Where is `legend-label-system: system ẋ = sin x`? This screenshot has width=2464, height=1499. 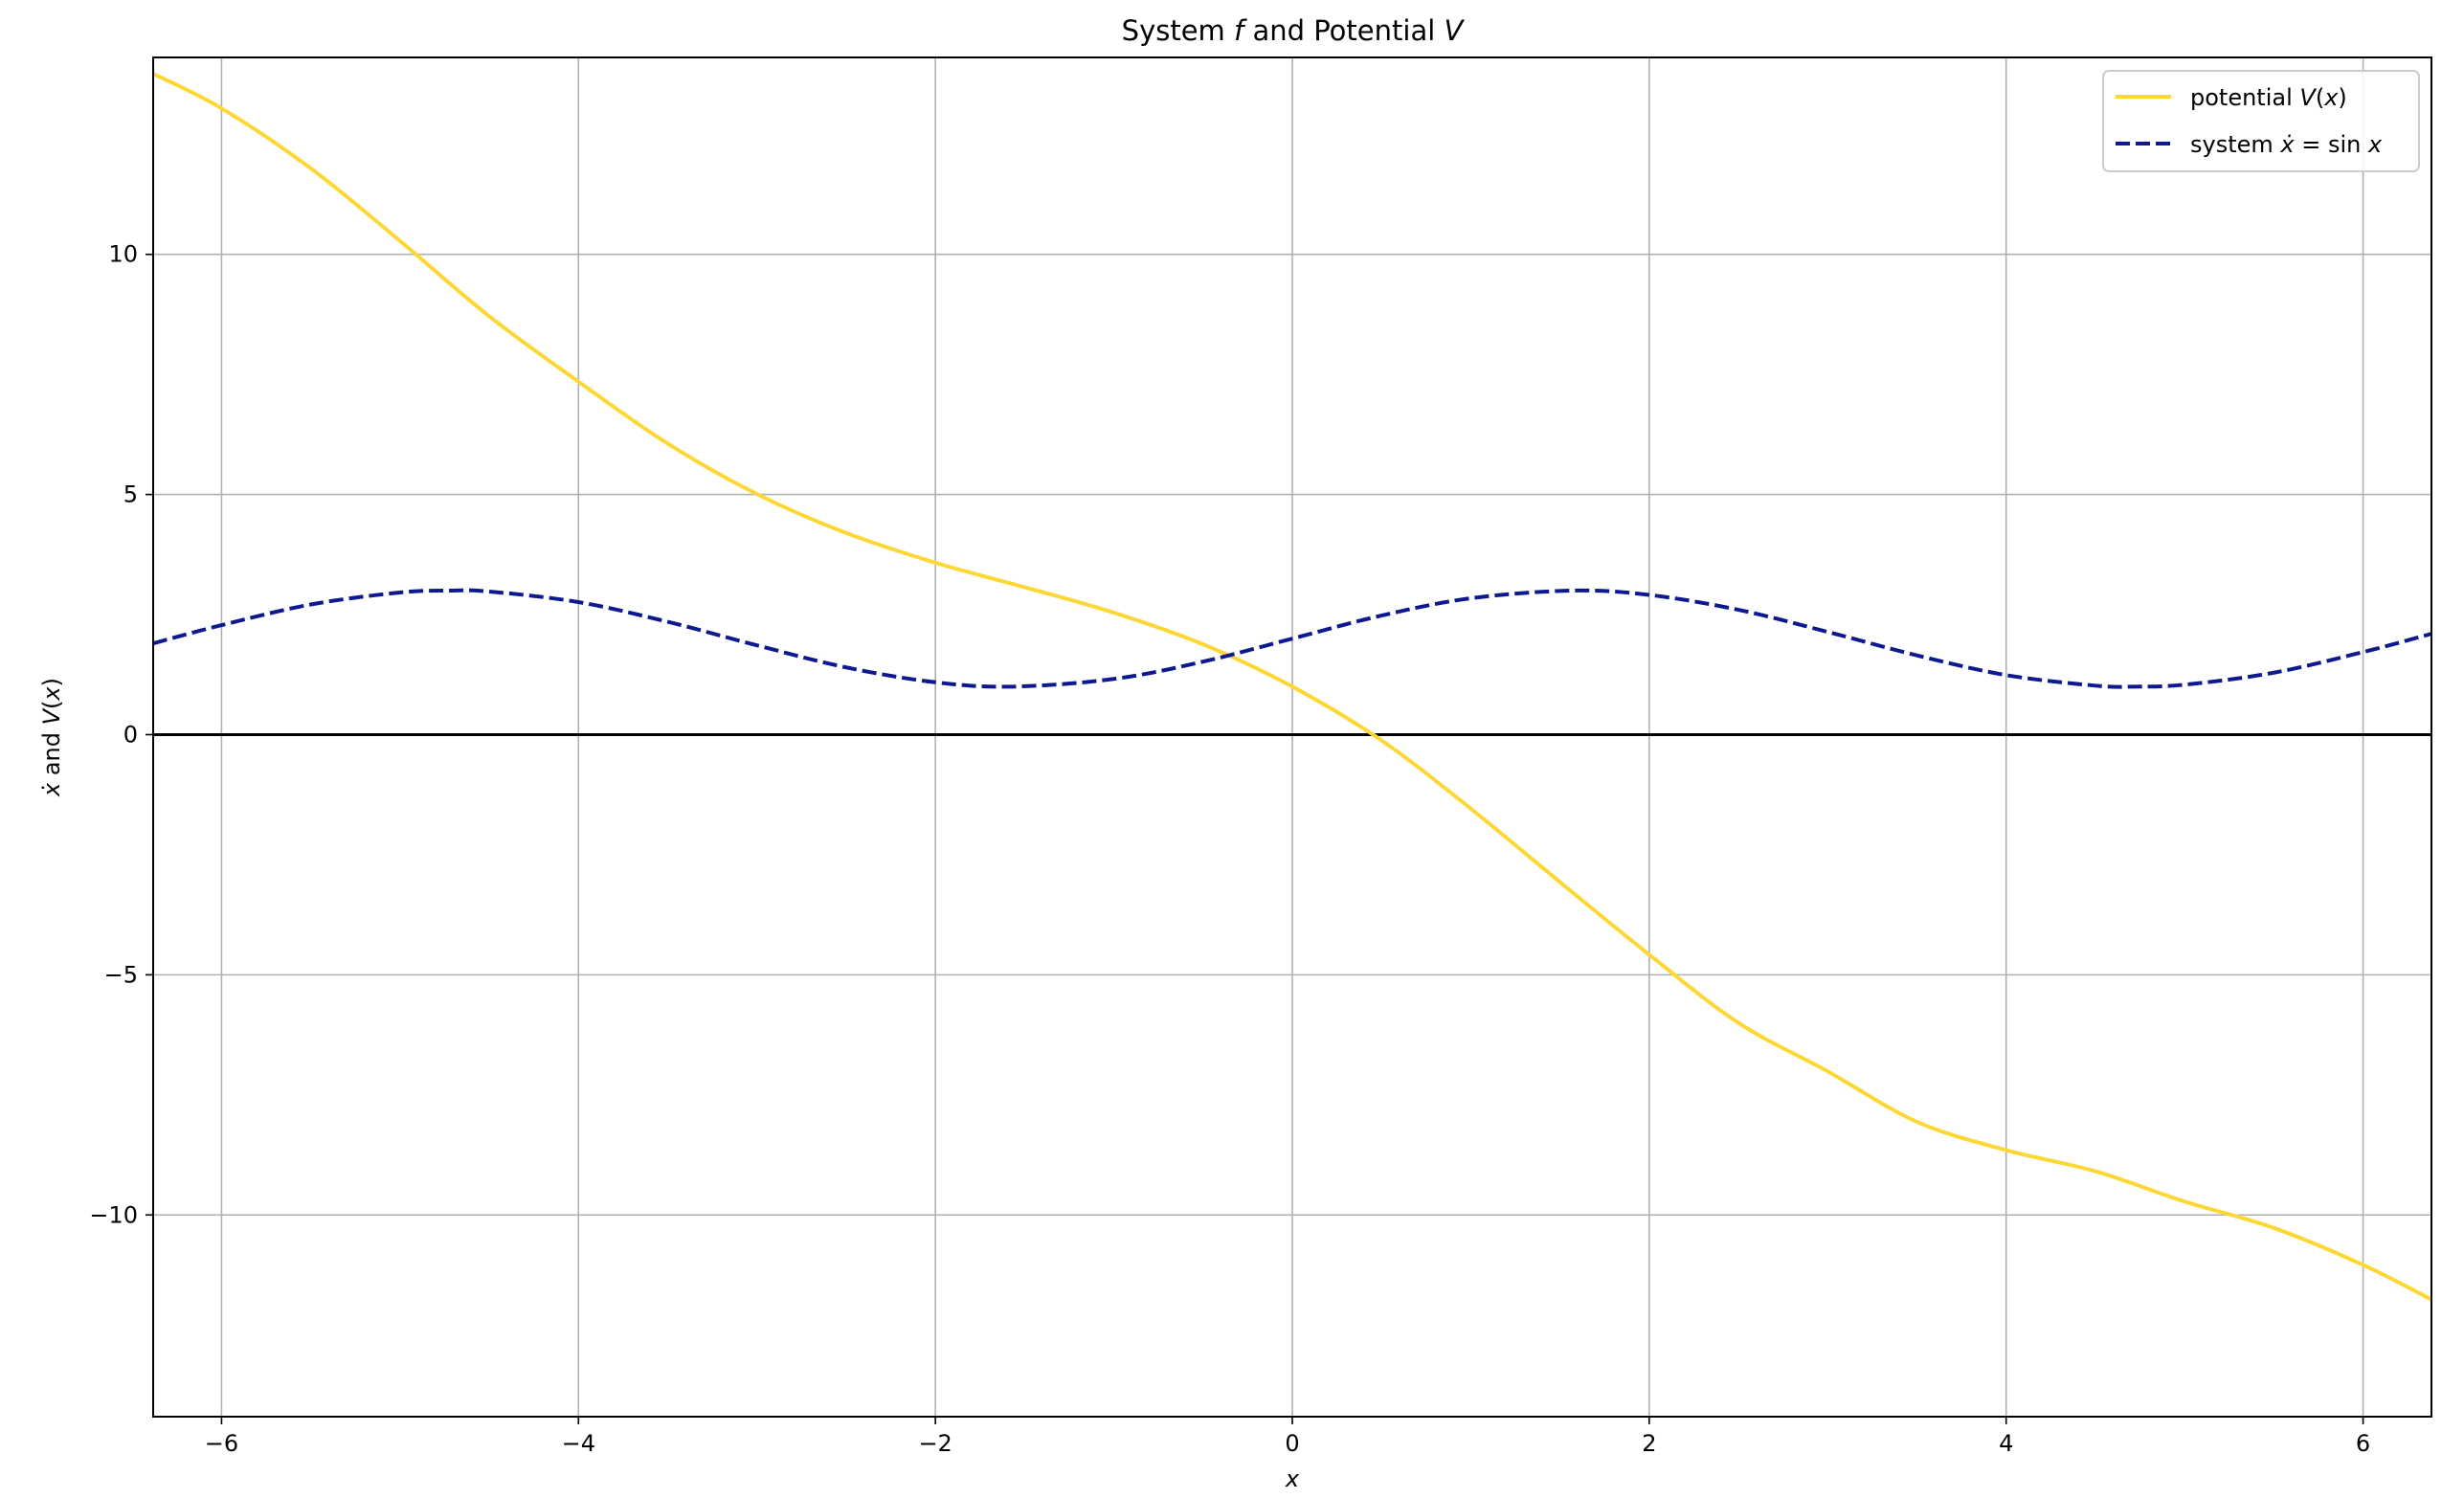
legend-label-system: system ẋ = sin x is located at coordinates (2287, 145).